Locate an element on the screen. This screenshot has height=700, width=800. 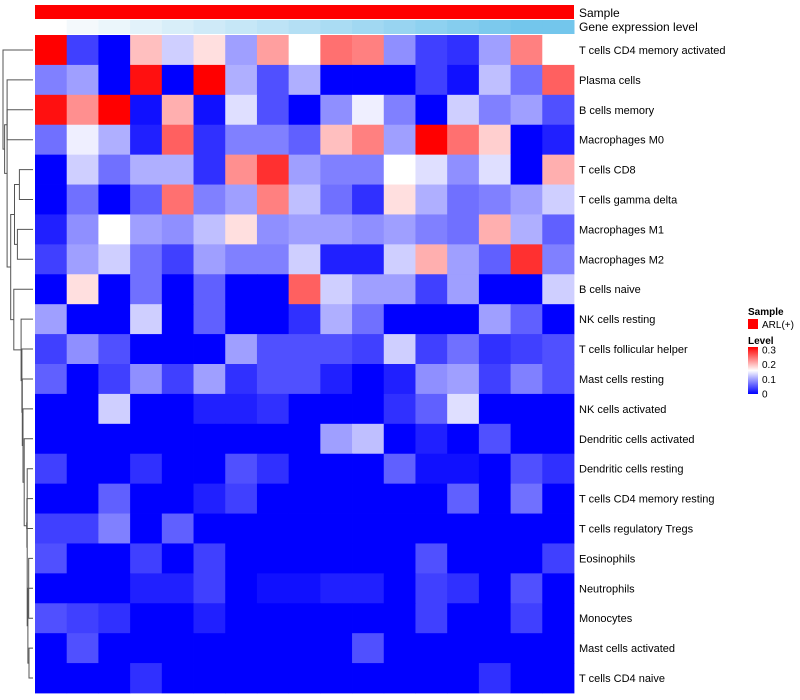
dendrogram-branch is located at coordinates (27, 412).